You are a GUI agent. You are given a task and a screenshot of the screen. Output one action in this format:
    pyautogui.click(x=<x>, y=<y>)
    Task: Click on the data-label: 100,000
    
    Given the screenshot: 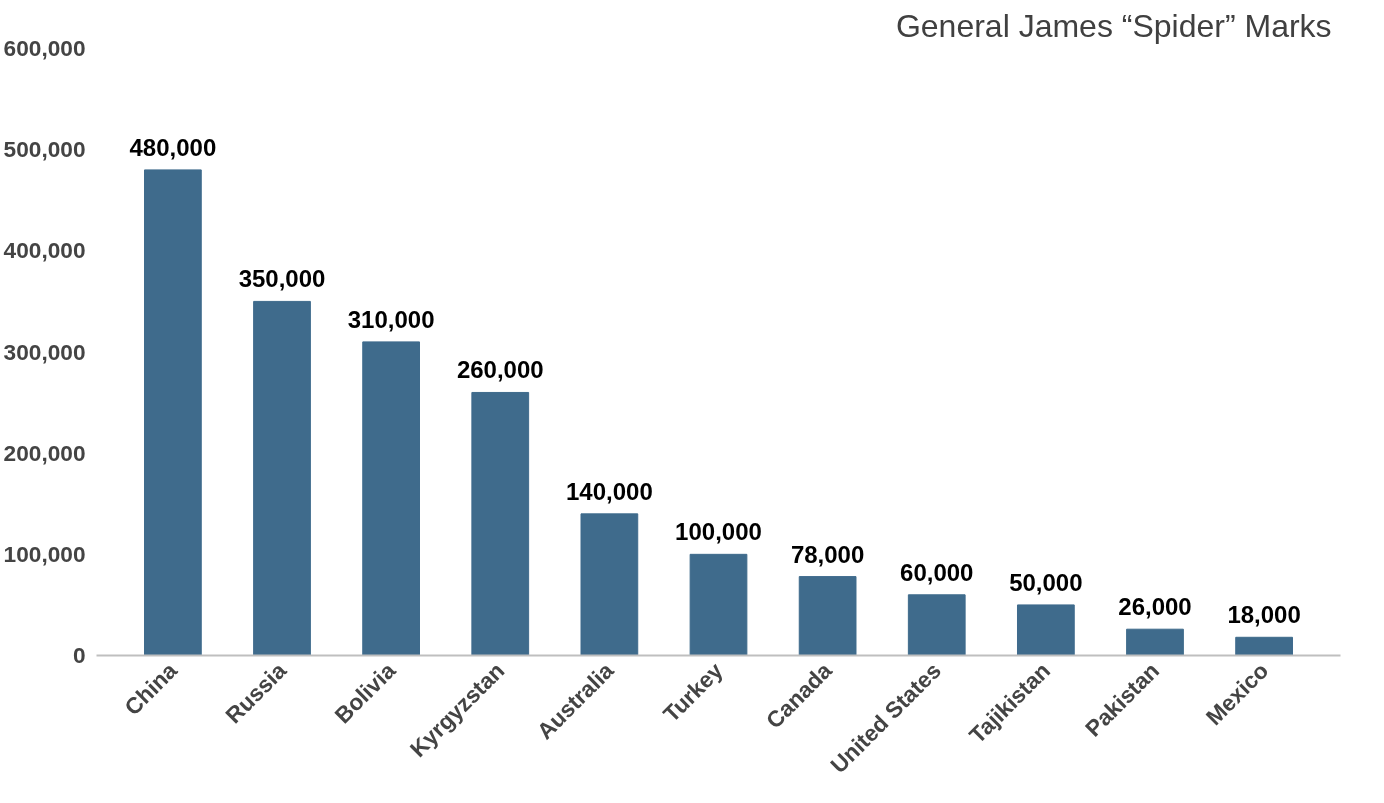 What is the action you would take?
    pyautogui.click(x=718, y=532)
    